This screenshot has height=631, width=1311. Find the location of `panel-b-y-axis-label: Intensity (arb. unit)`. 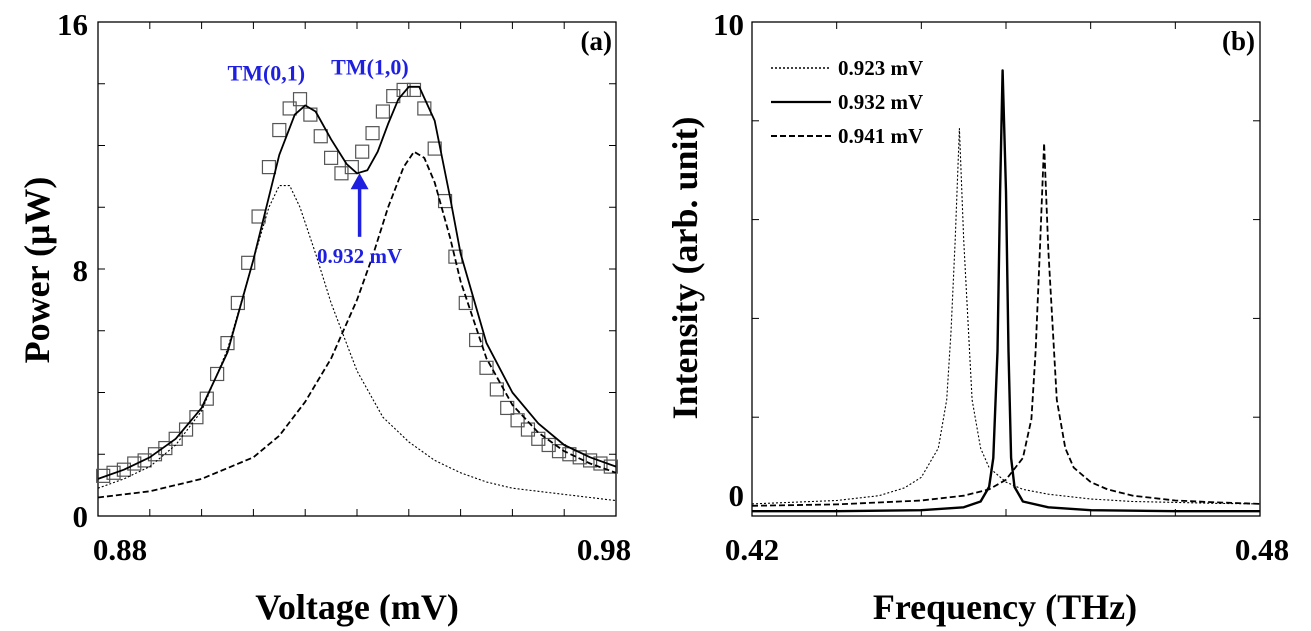

panel-b-y-axis-label: Intensity (arb. unit) is located at coordinates (685, 267).